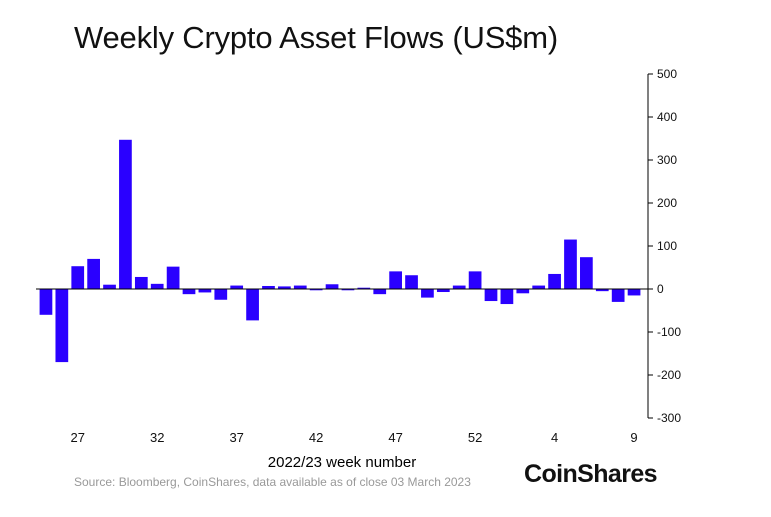 The height and width of the screenshot is (517, 771). I want to click on x-tick-label: 47, so click(395, 437).